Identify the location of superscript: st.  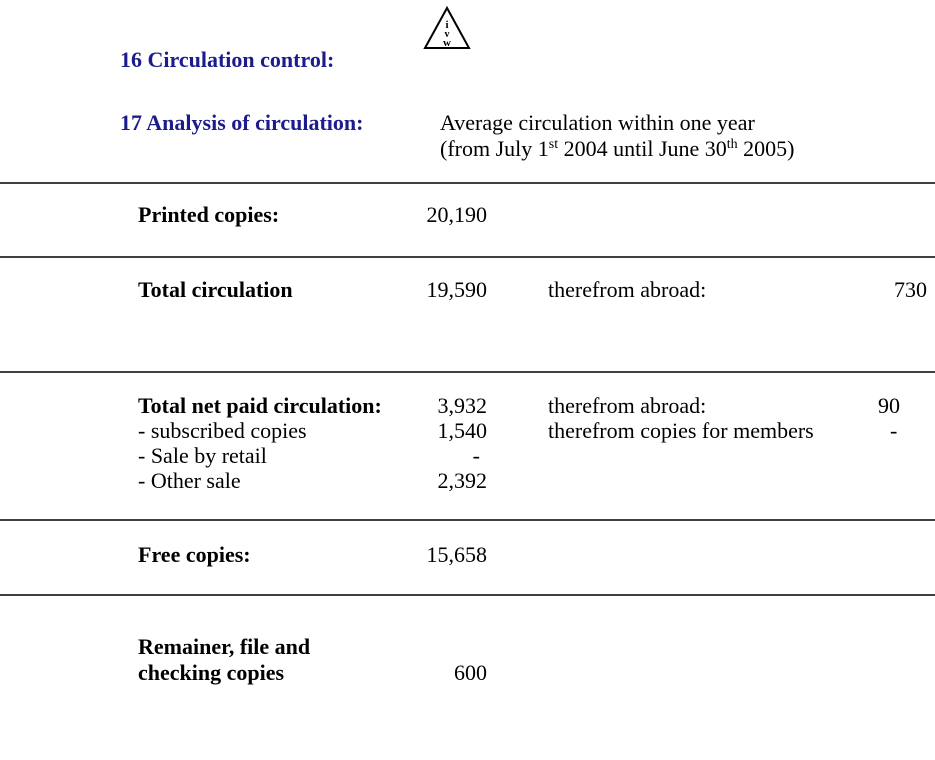
(553, 144).